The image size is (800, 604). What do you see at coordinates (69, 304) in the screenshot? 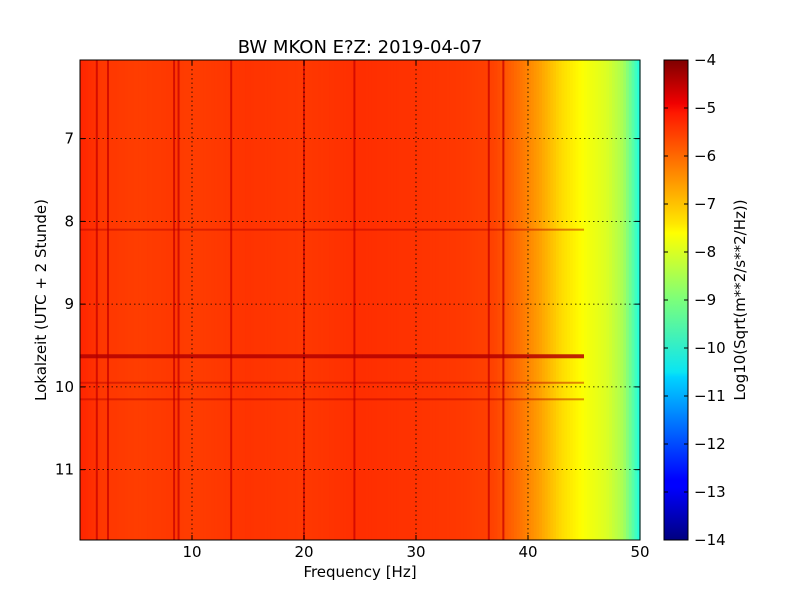
I see `y-tick-label: 9` at bounding box center [69, 304].